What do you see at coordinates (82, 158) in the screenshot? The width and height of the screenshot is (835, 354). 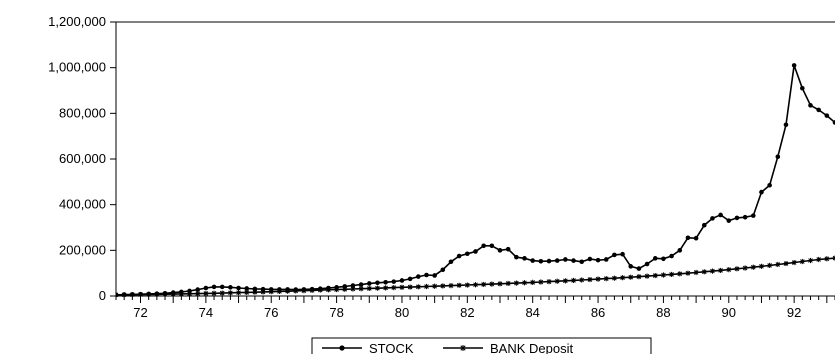 I see `y-tick-label: 600,000` at bounding box center [82, 158].